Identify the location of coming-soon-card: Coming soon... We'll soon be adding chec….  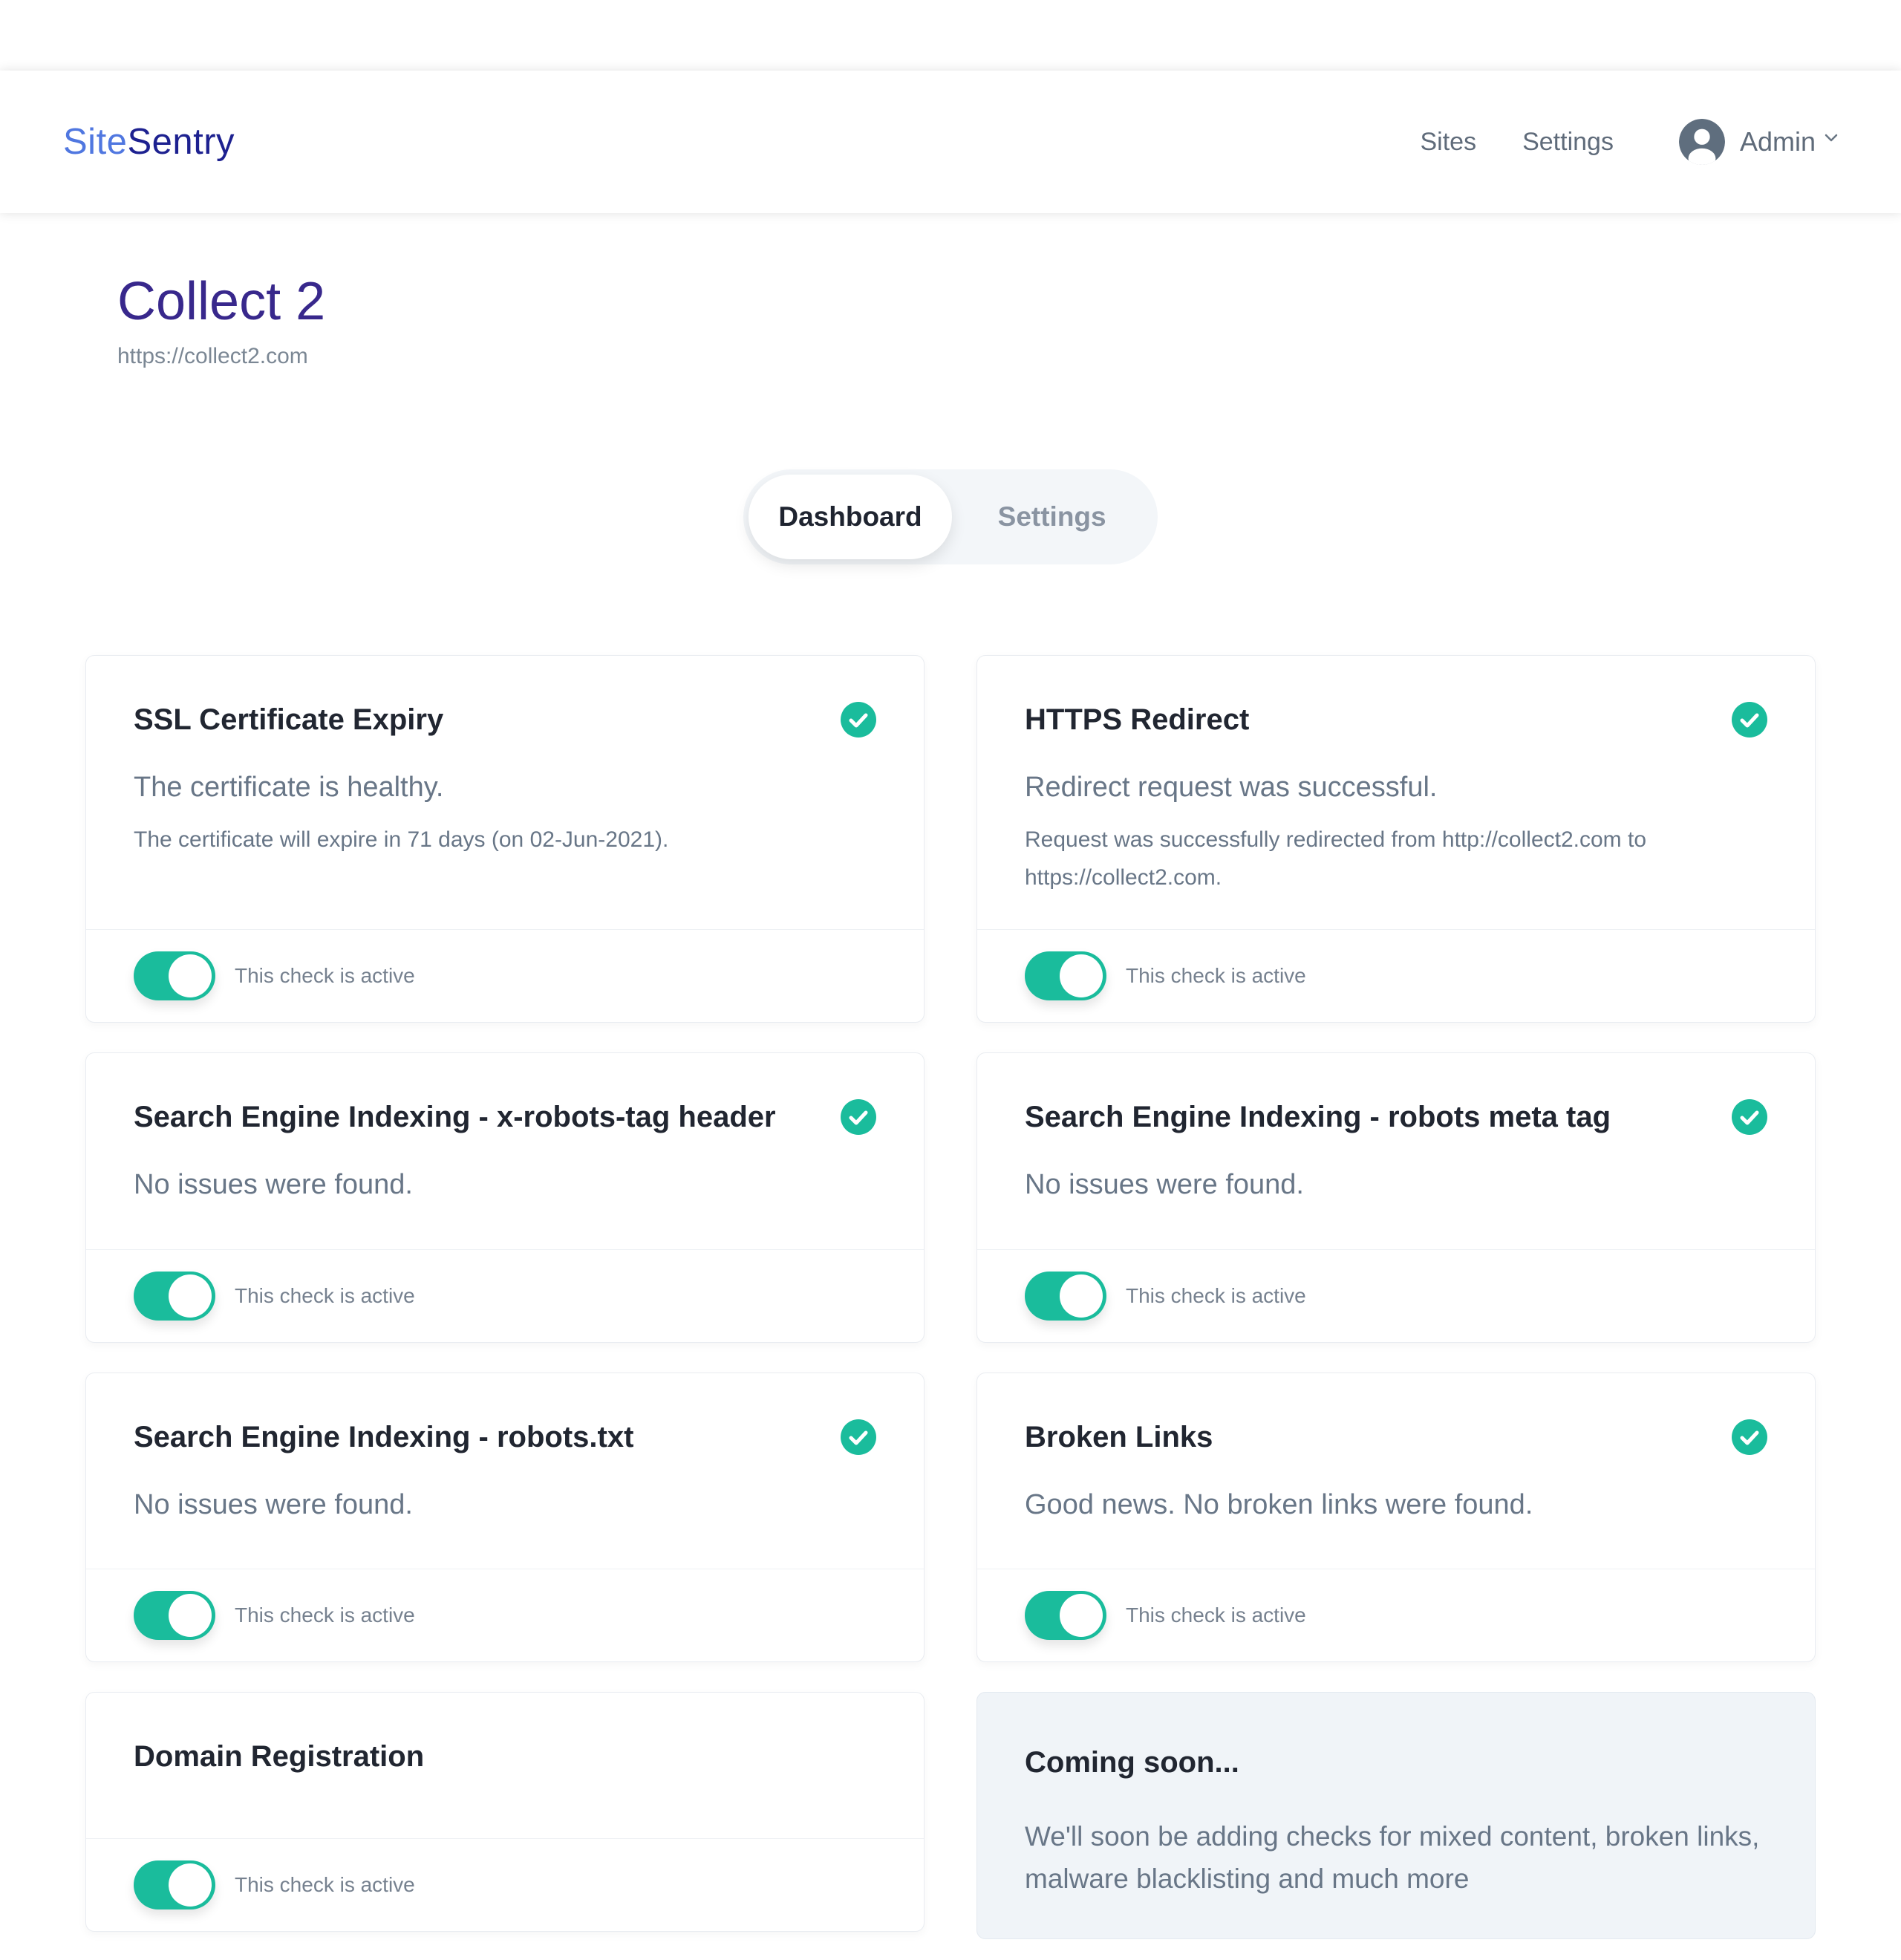
(1396, 1816).